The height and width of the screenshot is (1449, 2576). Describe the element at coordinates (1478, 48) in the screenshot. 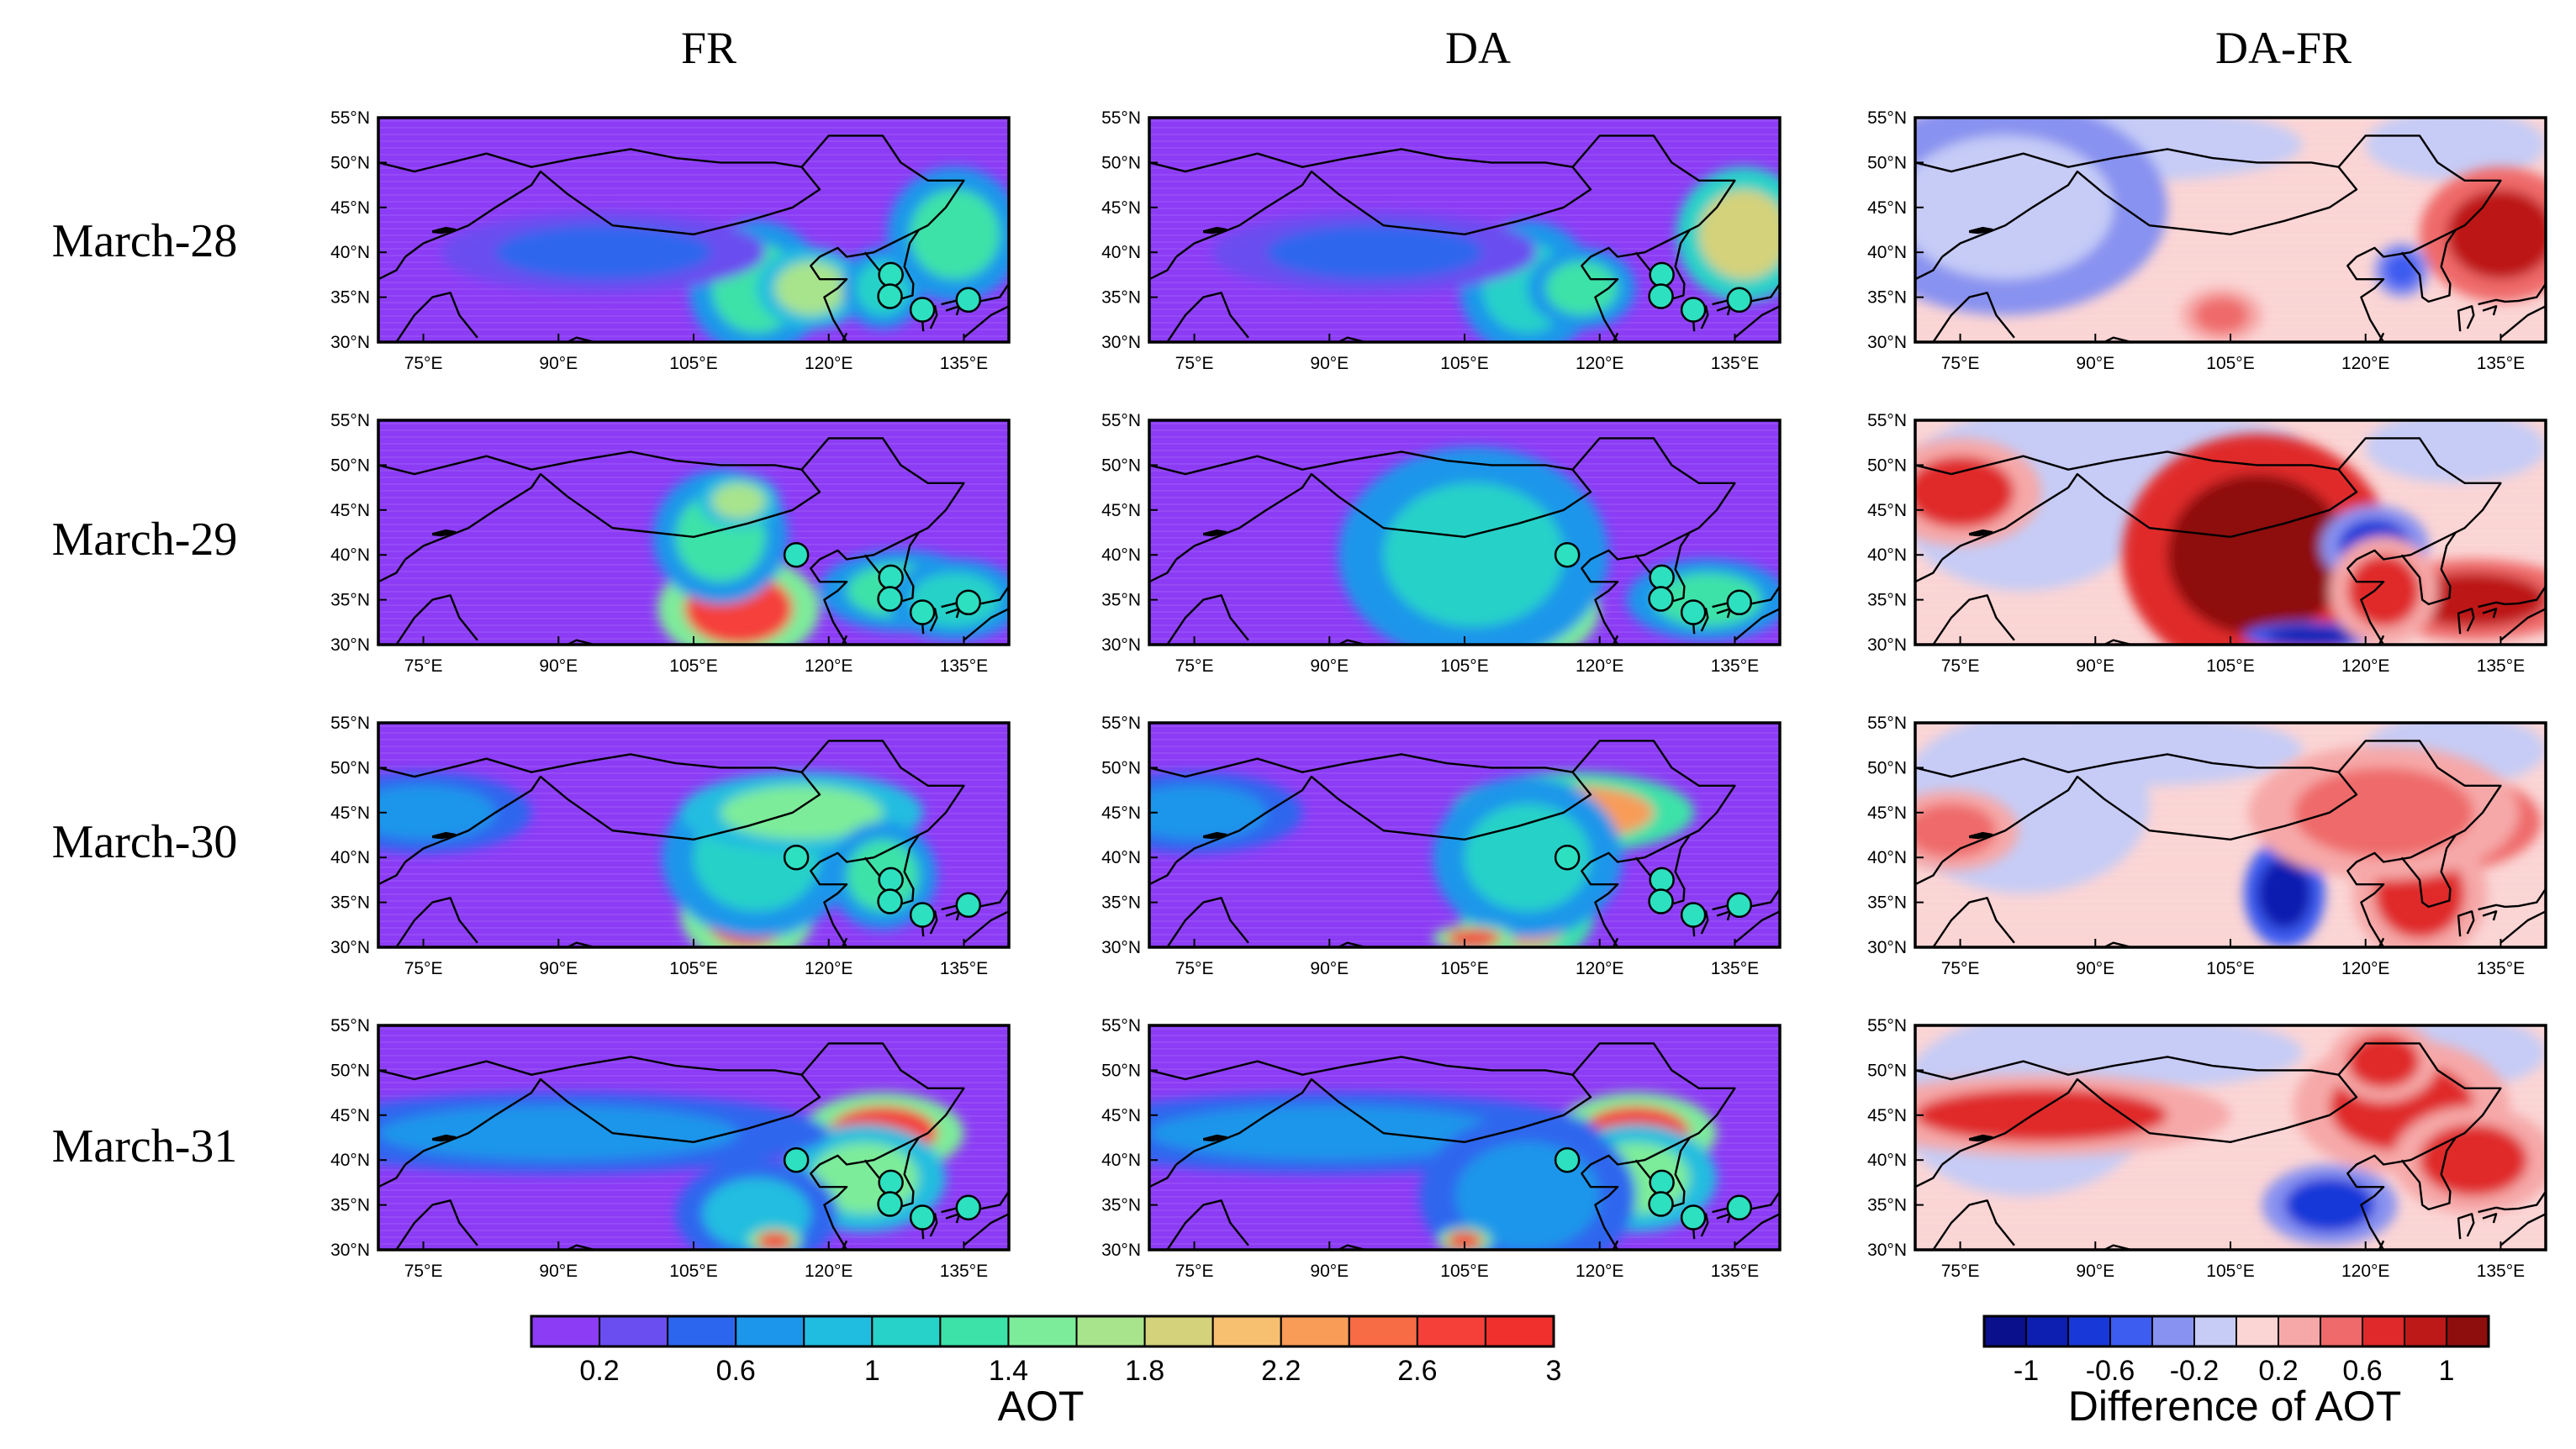

I see `column-title-da: DA` at that location.